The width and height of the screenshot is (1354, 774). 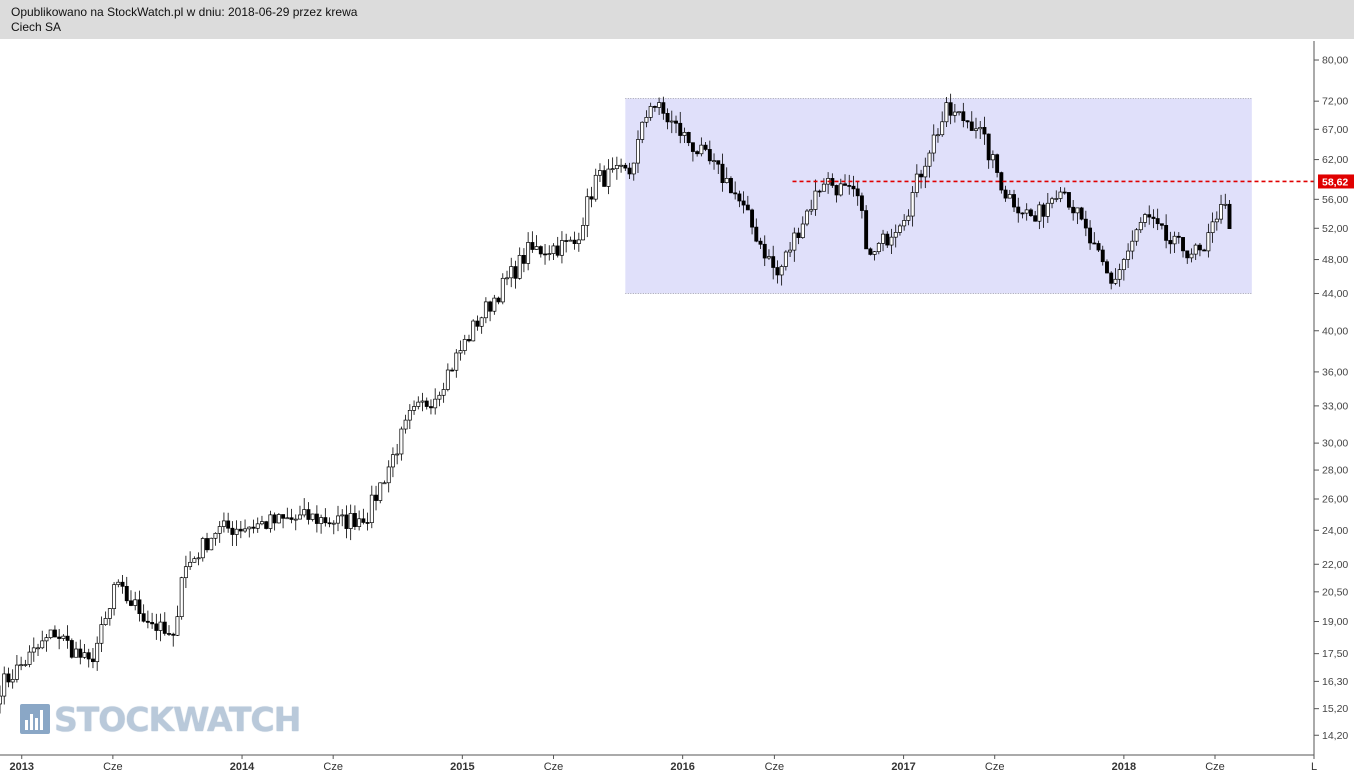 I want to click on x-tick-label: 2016, so click(x=682, y=767).